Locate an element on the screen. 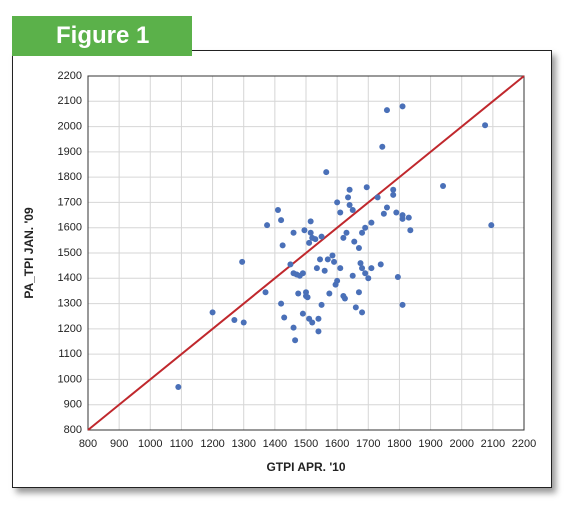 Image resolution: width=575 pixels, height=507 pixels. y-tick-label: 1200 is located at coordinates (70, 329).